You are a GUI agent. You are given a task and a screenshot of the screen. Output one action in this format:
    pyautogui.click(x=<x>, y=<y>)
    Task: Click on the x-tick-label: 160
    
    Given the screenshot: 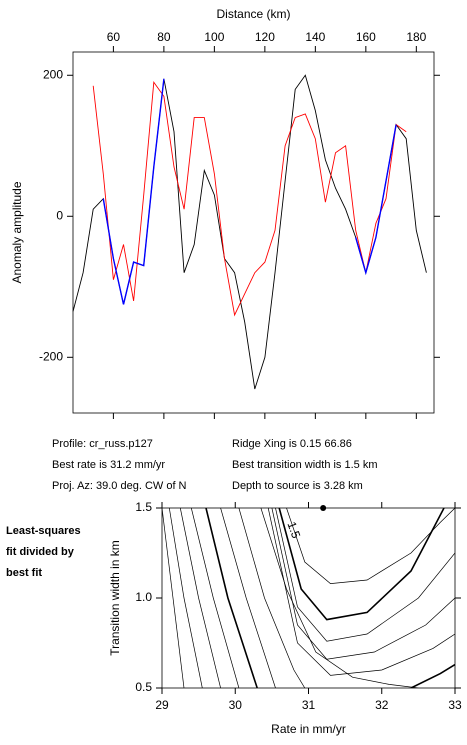 What is the action you would take?
    pyautogui.click(x=366, y=37)
    